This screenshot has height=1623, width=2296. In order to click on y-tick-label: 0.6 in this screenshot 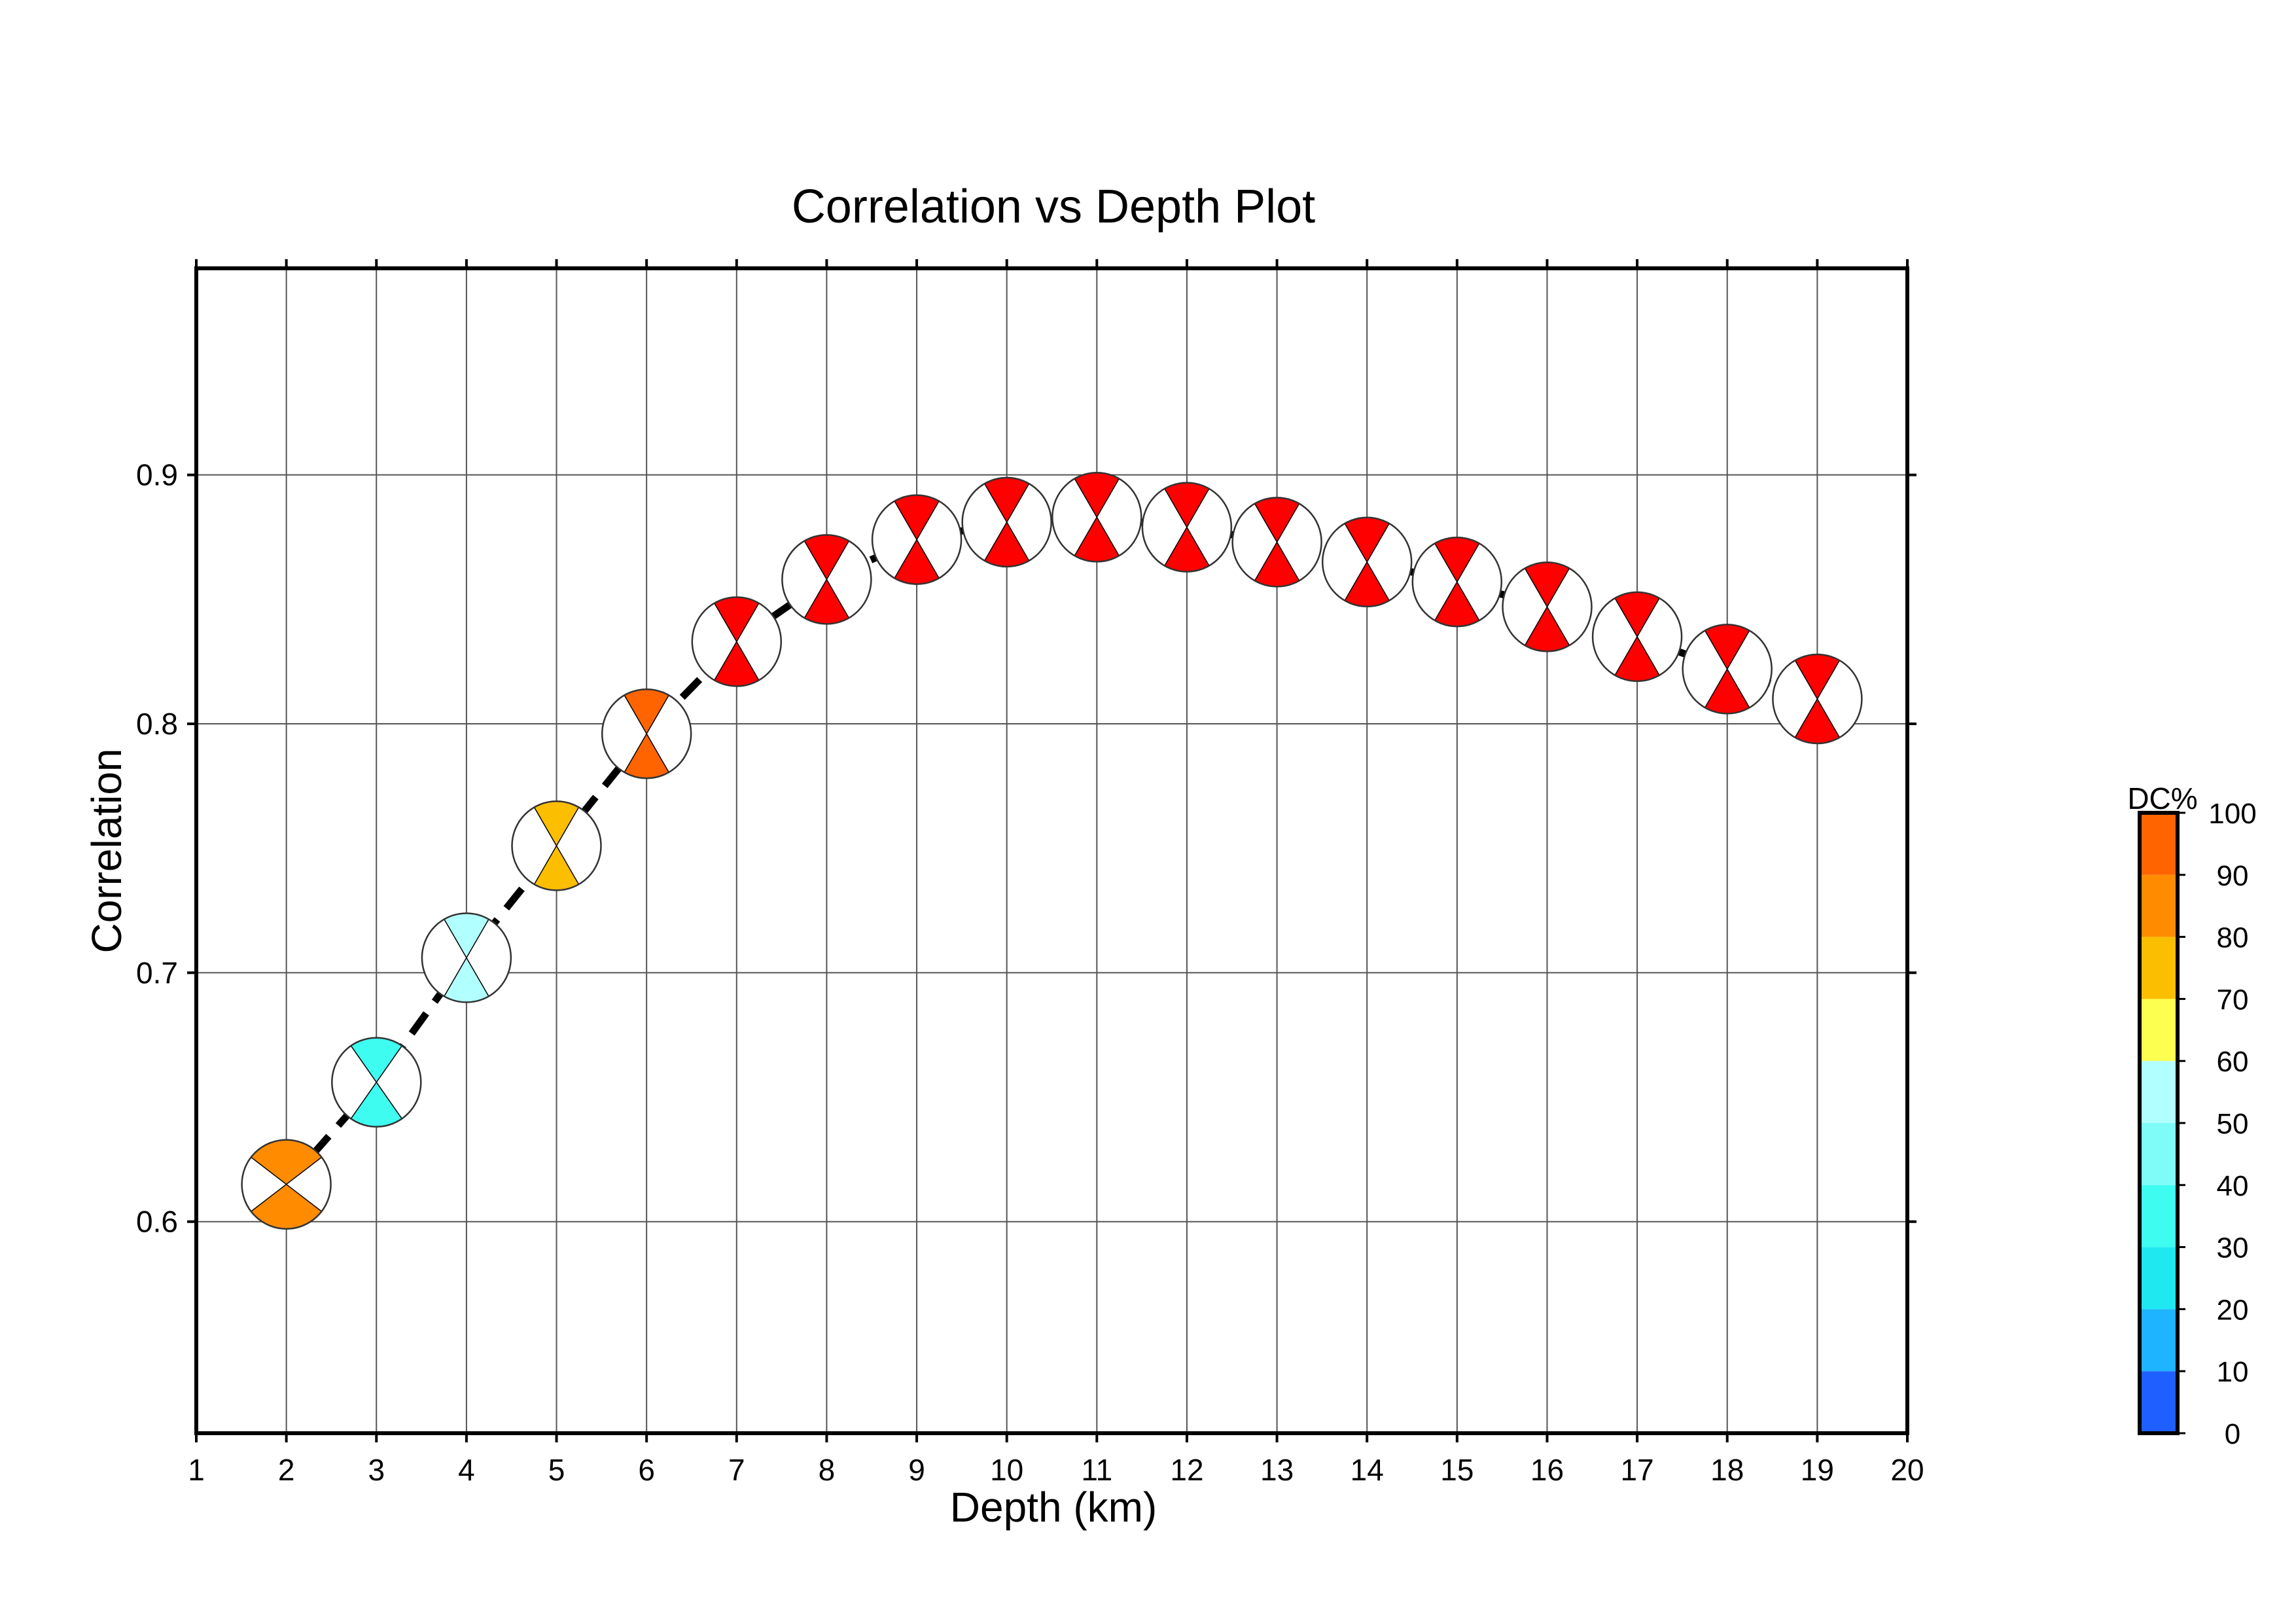, I will do `click(157, 1222)`.